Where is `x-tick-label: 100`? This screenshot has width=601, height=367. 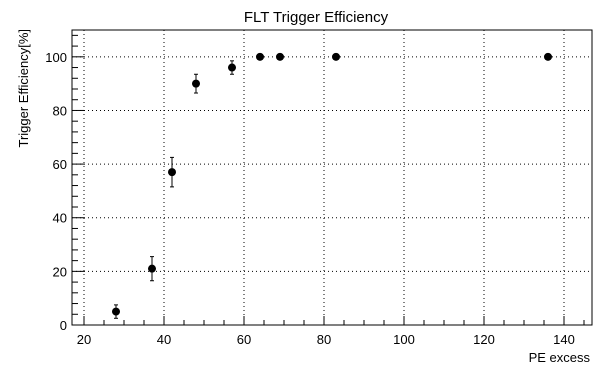
x-tick-label: 100 is located at coordinates (404, 339).